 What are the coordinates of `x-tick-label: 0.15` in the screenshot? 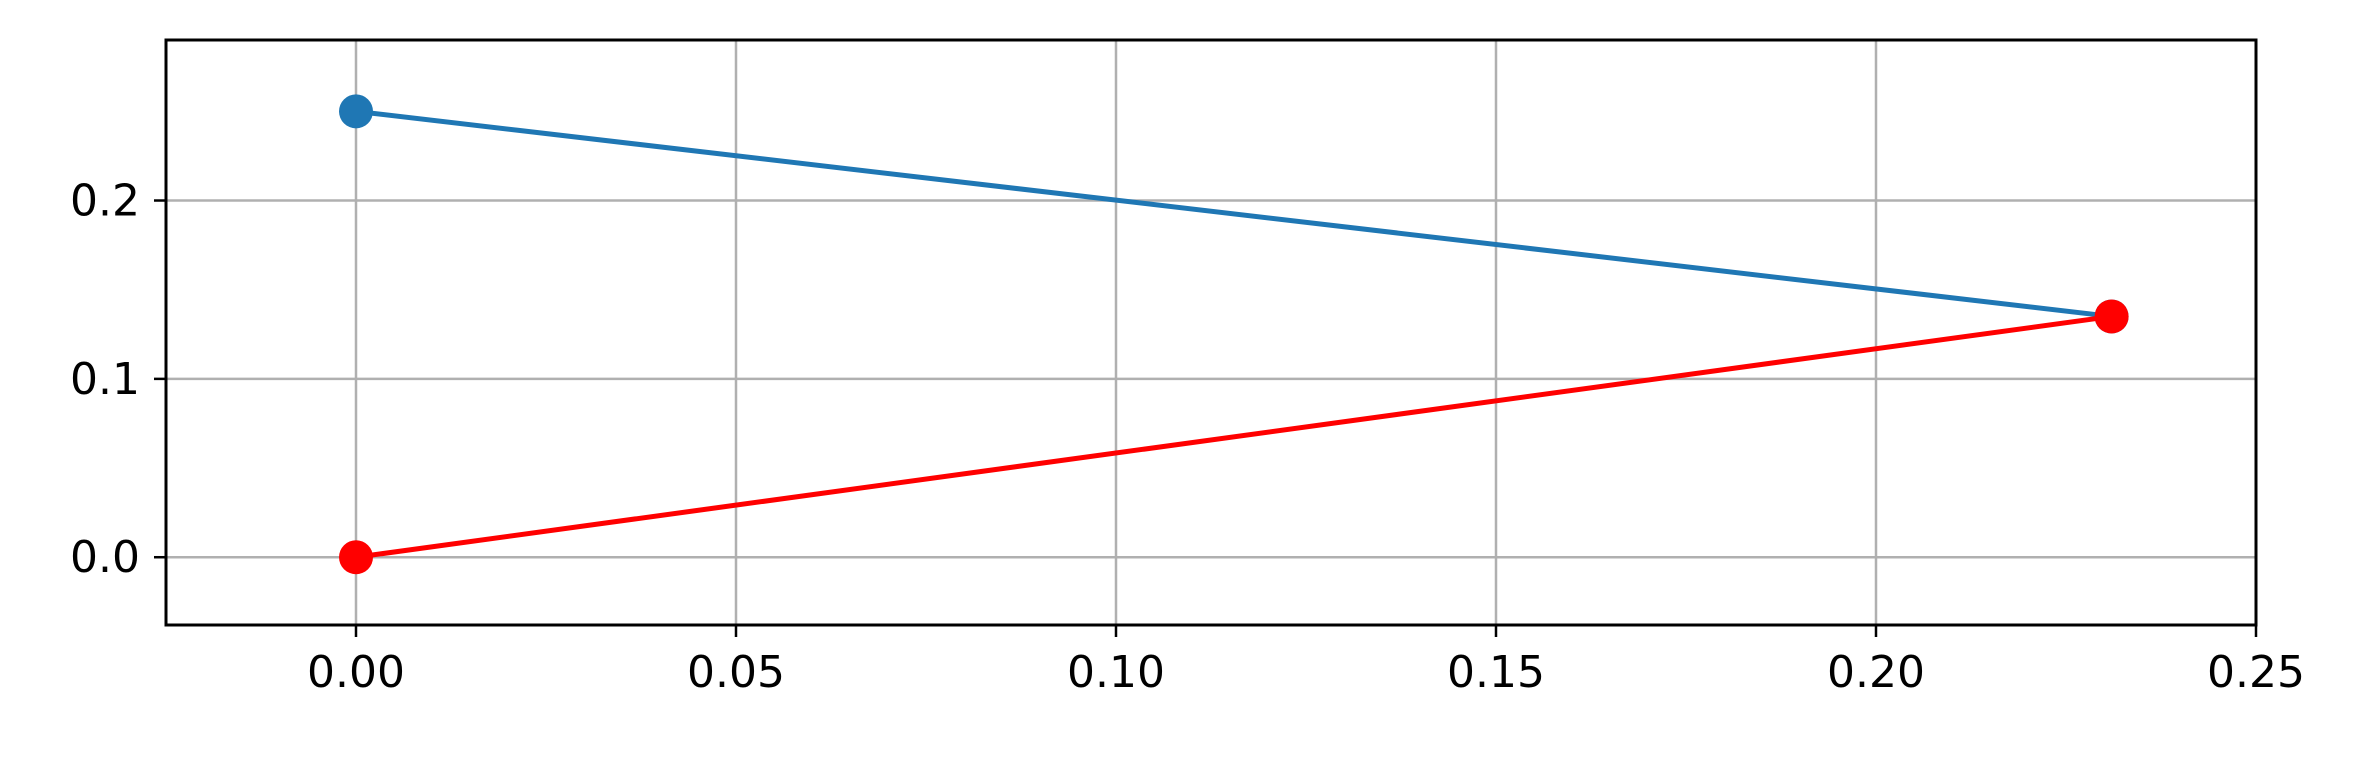 It's located at (1496, 672).